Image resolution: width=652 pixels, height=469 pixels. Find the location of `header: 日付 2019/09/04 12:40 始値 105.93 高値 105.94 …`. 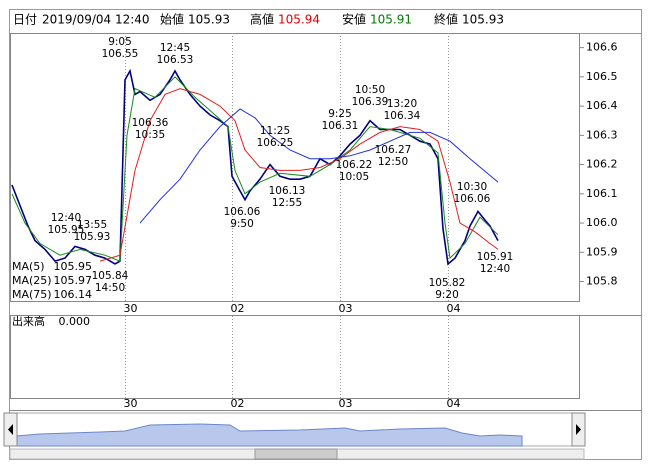

header: 日付 2019/09/04 12:40 始値 105.93 高値 105.94 … is located at coordinates (258, 19).